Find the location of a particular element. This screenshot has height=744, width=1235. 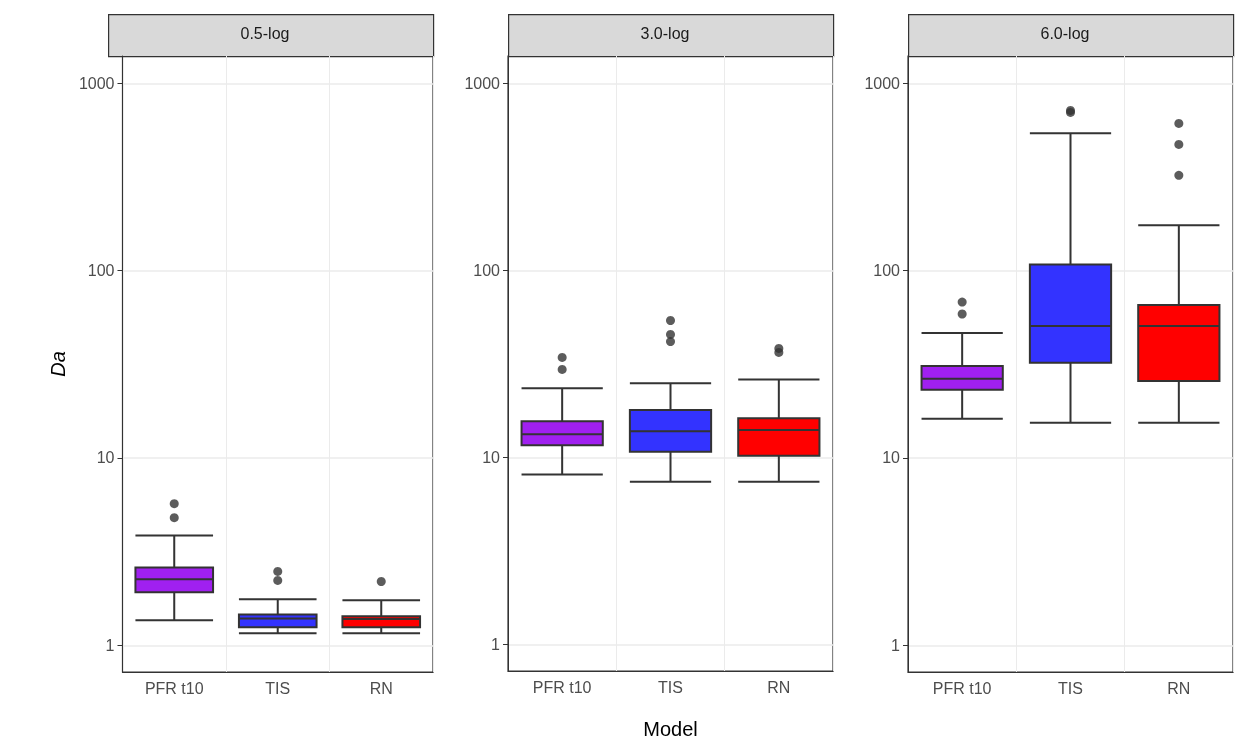

y-axis-title: Da is located at coordinates (58, 364).